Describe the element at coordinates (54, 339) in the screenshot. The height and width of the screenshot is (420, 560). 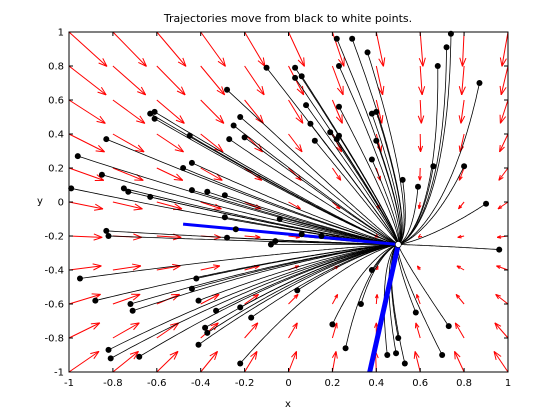
I see `y-tick-label-1: -0.8` at that location.